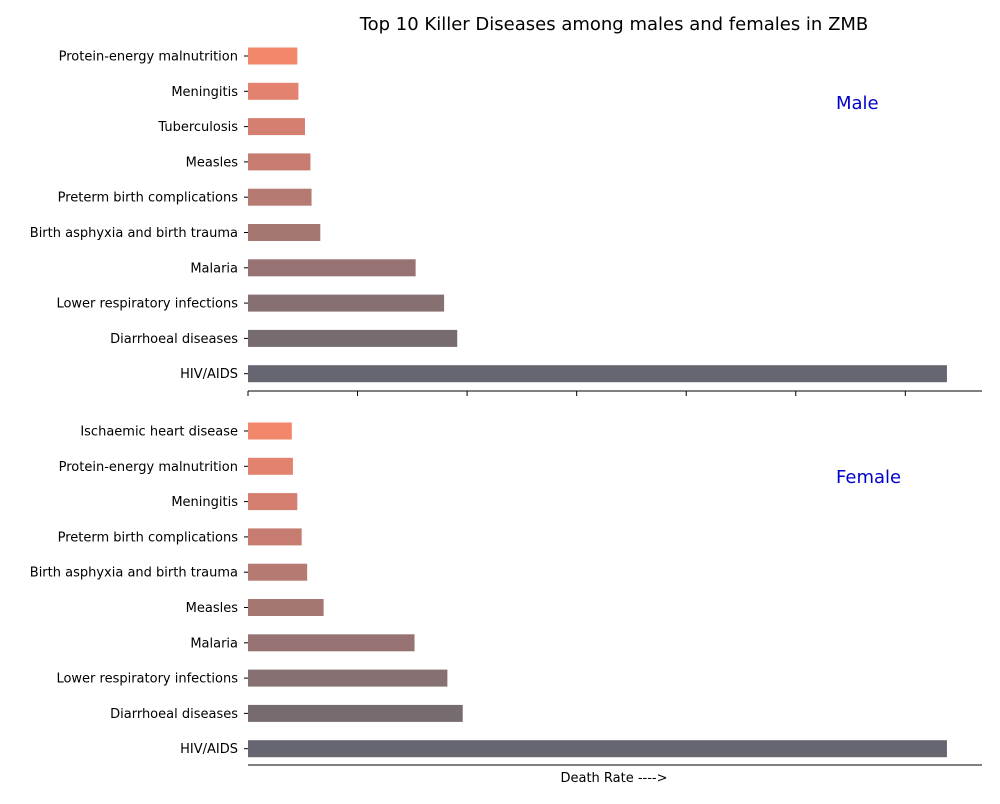 This screenshot has width=1000, height=804. Describe the element at coordinates (174, 339) in the screenshot. I see `male-y-tick-label-8: Diarrhoeal diseases` at that location.